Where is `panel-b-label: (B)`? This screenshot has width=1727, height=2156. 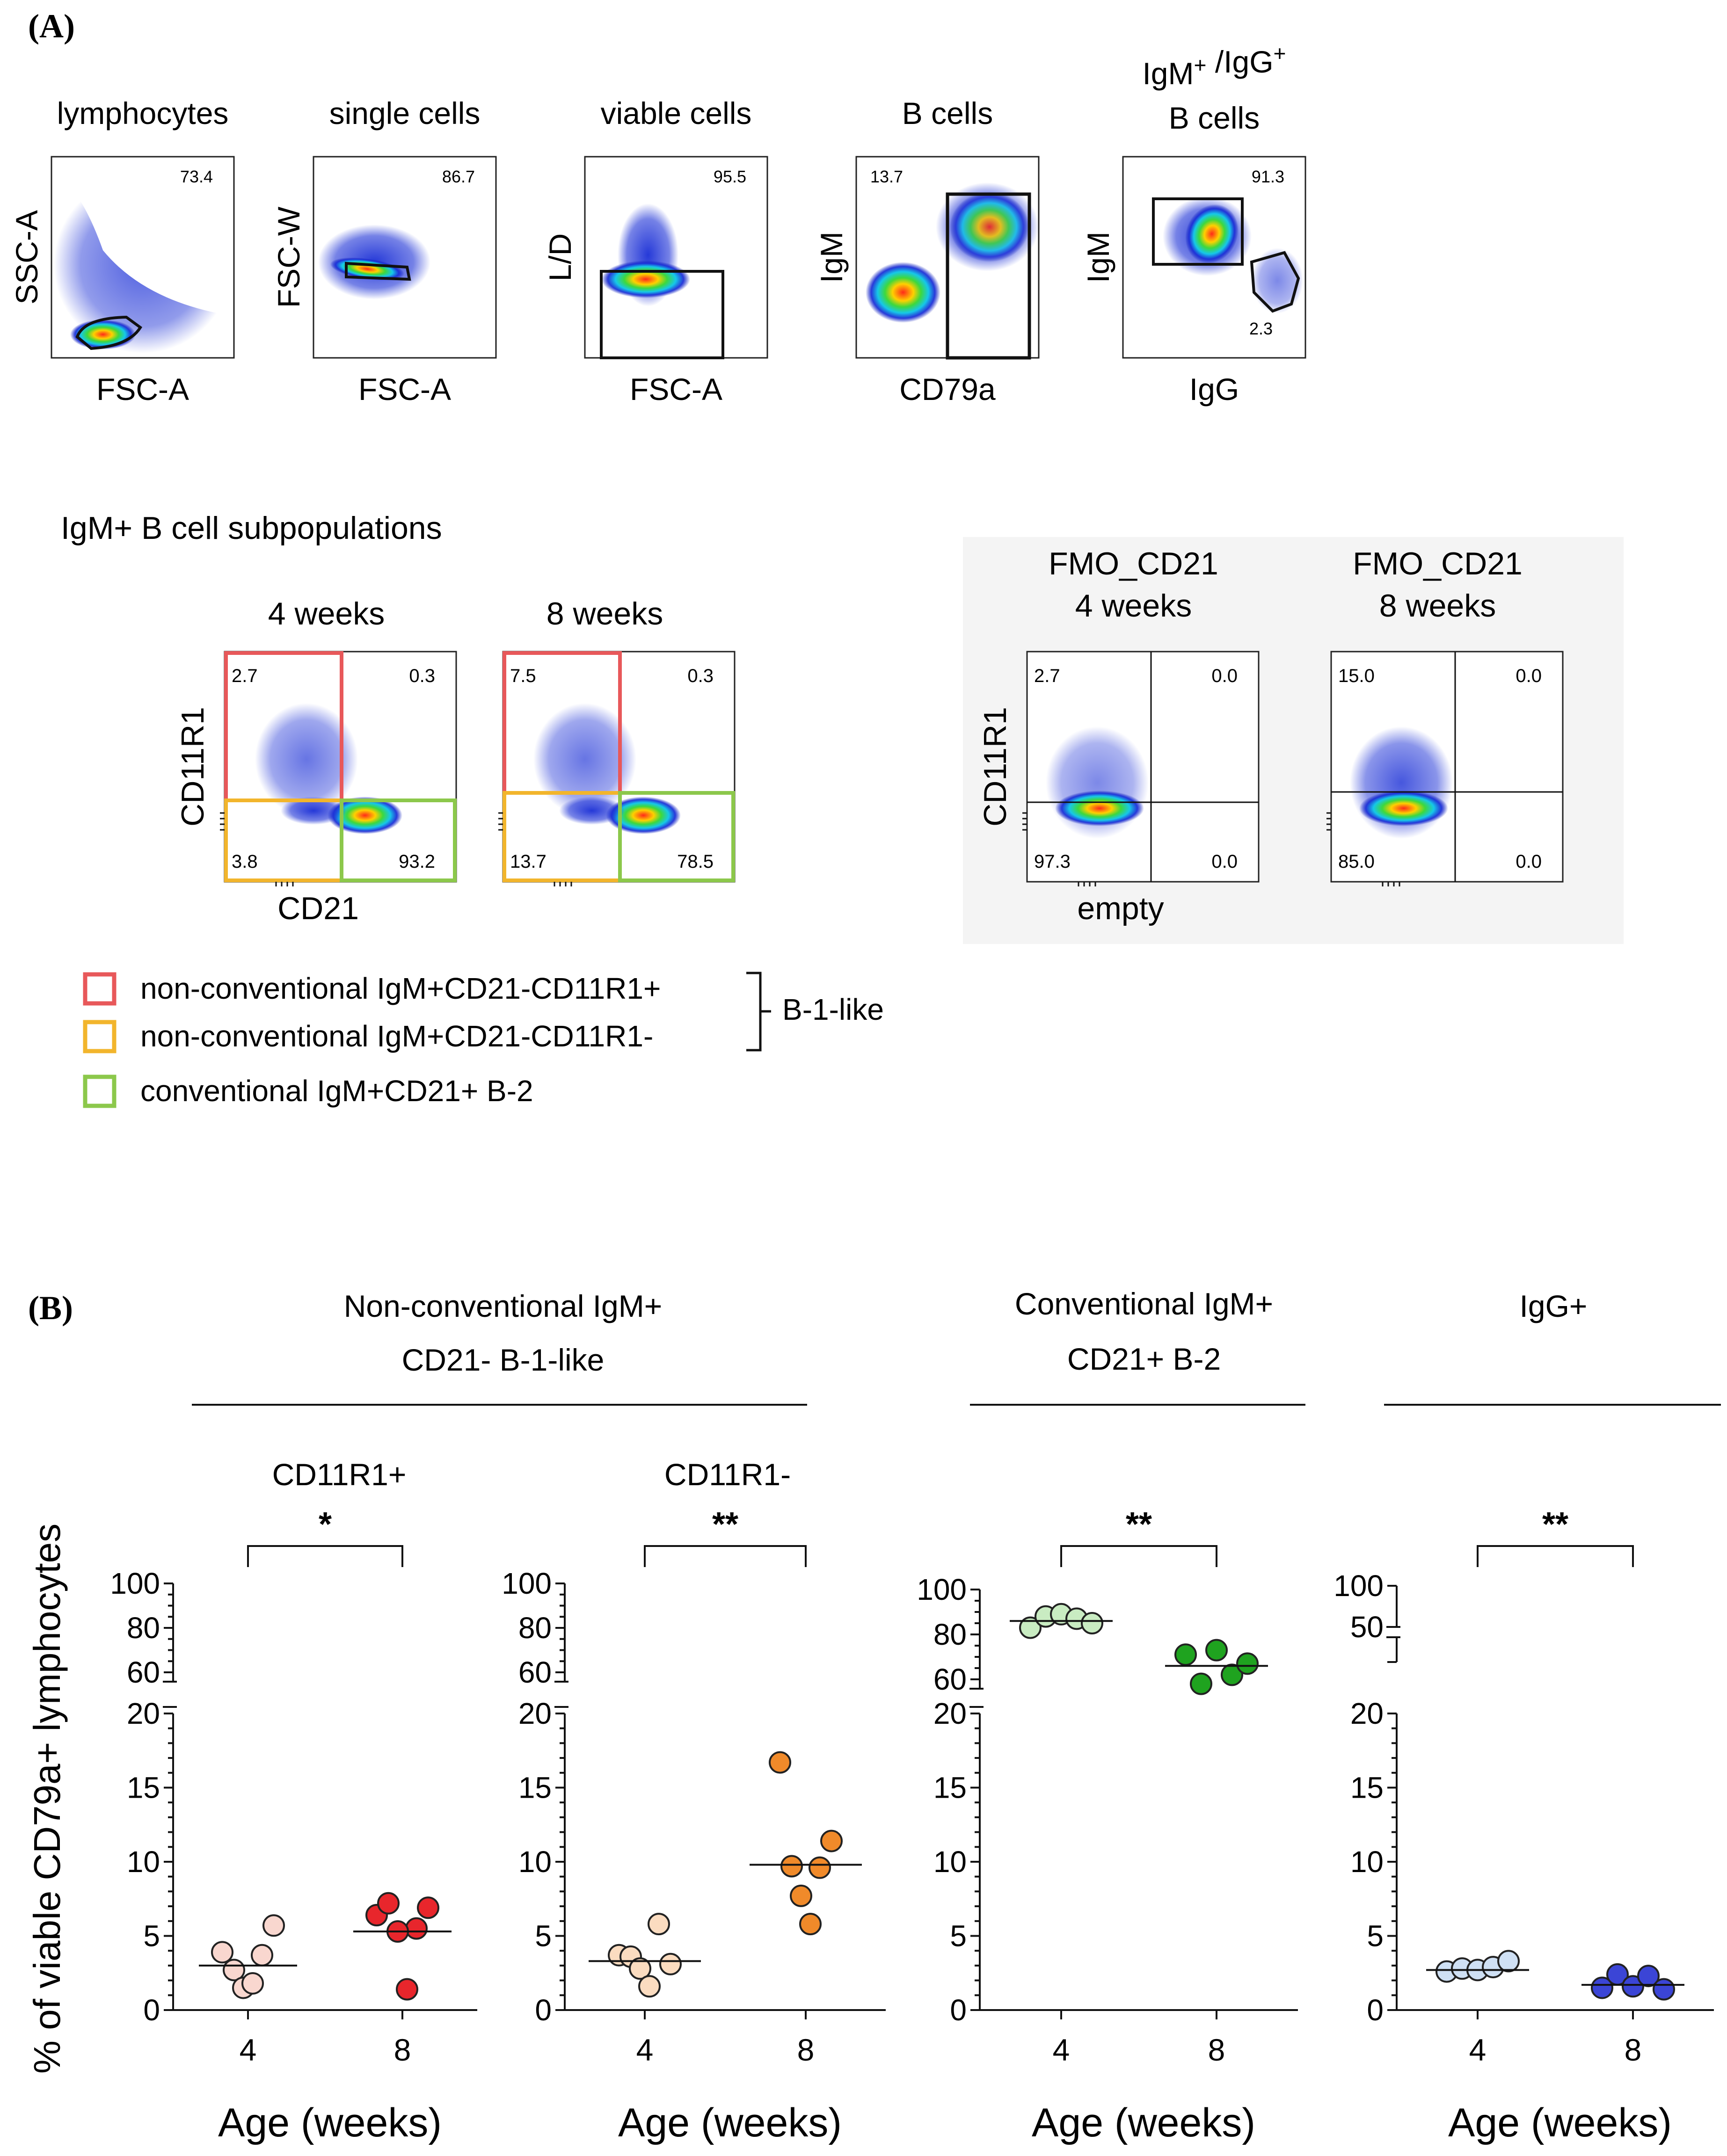
panel-b-label: (B) is located at coordinates (50, 1308).